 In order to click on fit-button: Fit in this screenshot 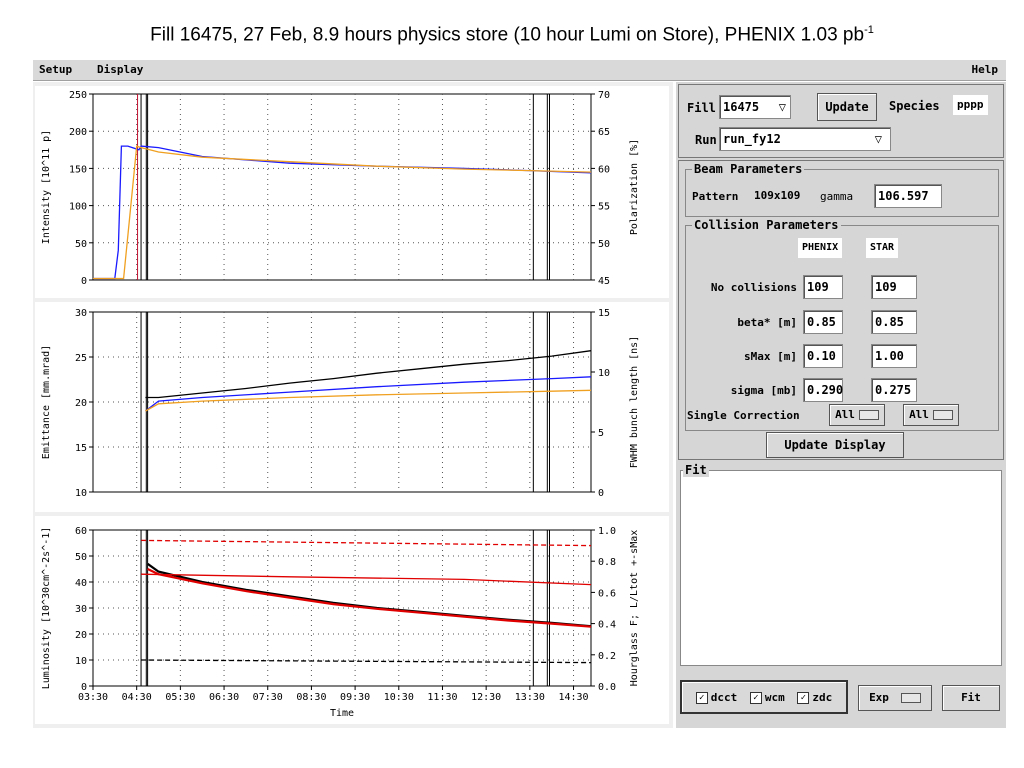, I will do `click(971, 698)`.